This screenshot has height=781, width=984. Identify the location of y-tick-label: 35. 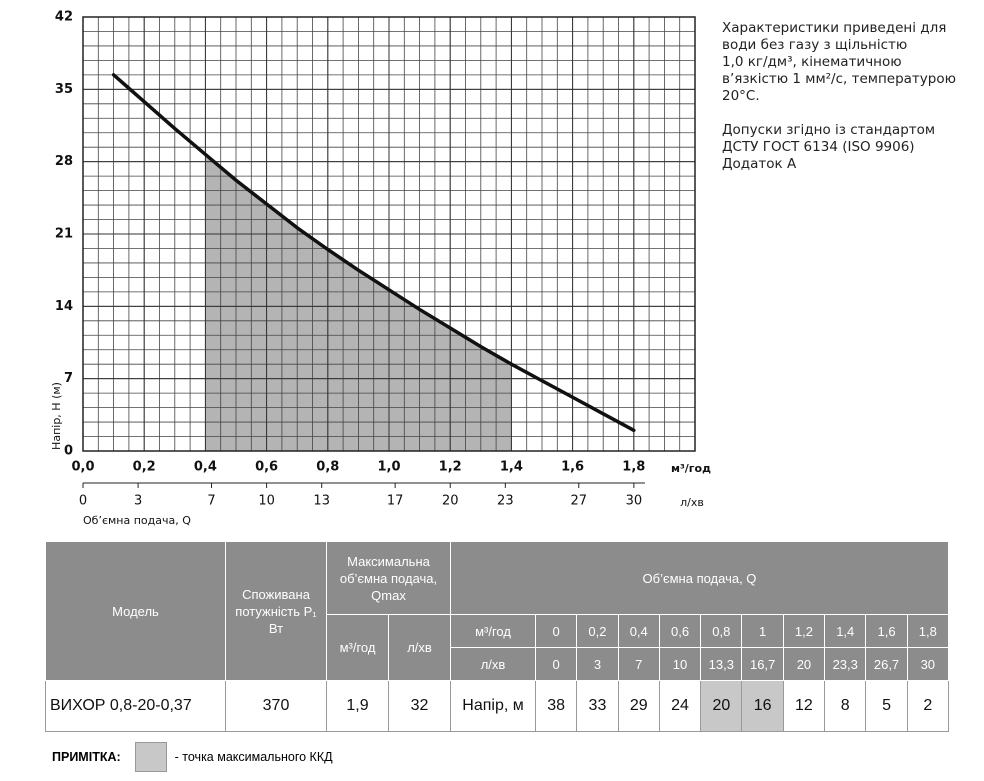
(64, 89).